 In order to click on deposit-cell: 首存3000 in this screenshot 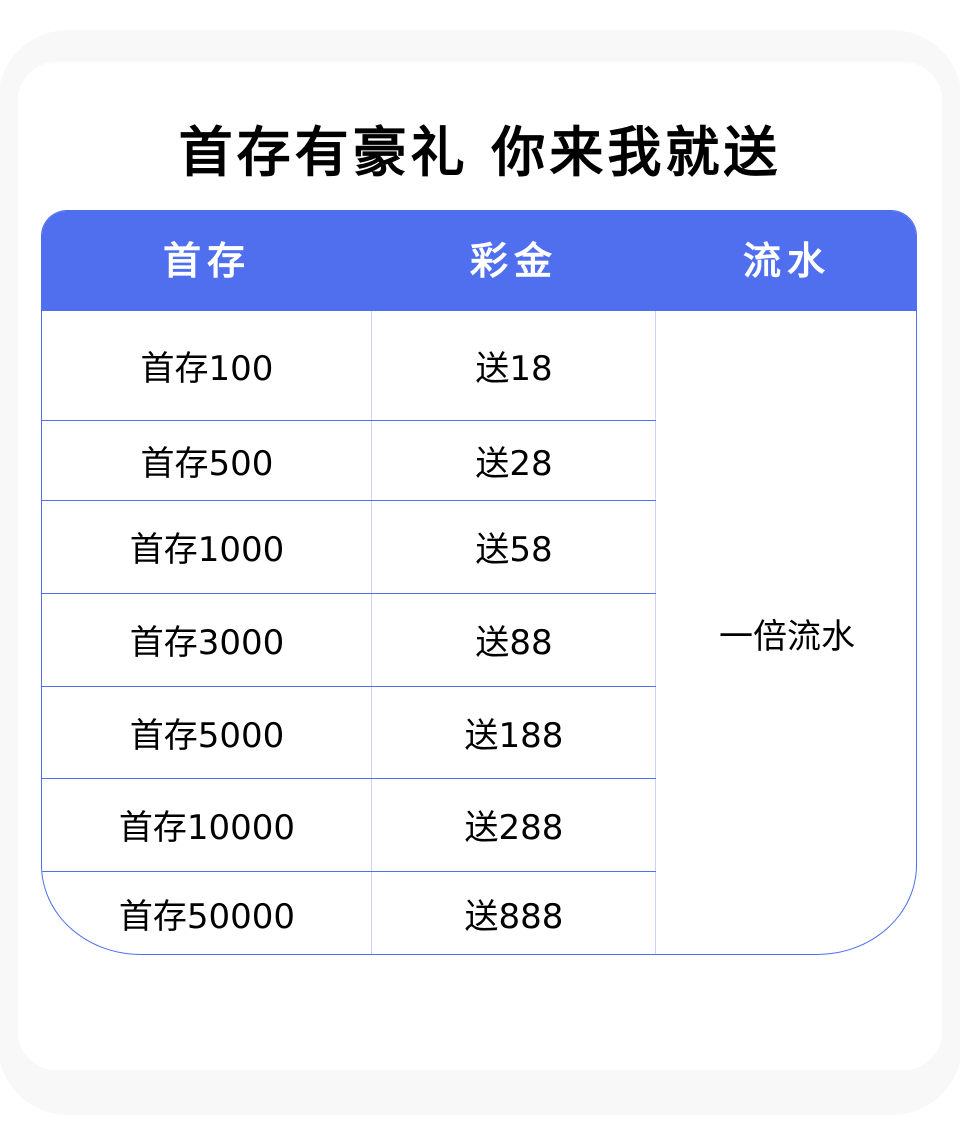, I will do `click(207, 643)`.